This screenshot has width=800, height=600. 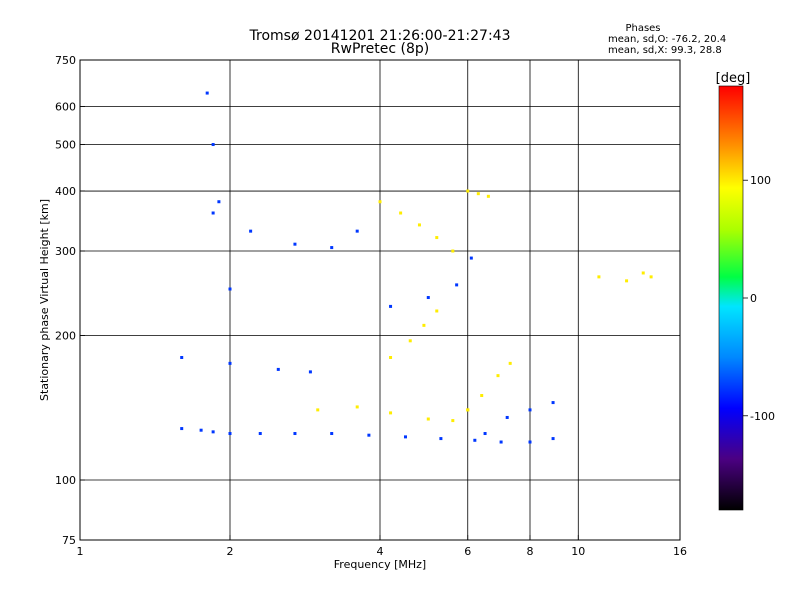 What do you see at coordinates (230, 551) in the screenshot?
I see `x-tick-label: 2` at bounding box center [230, 551].